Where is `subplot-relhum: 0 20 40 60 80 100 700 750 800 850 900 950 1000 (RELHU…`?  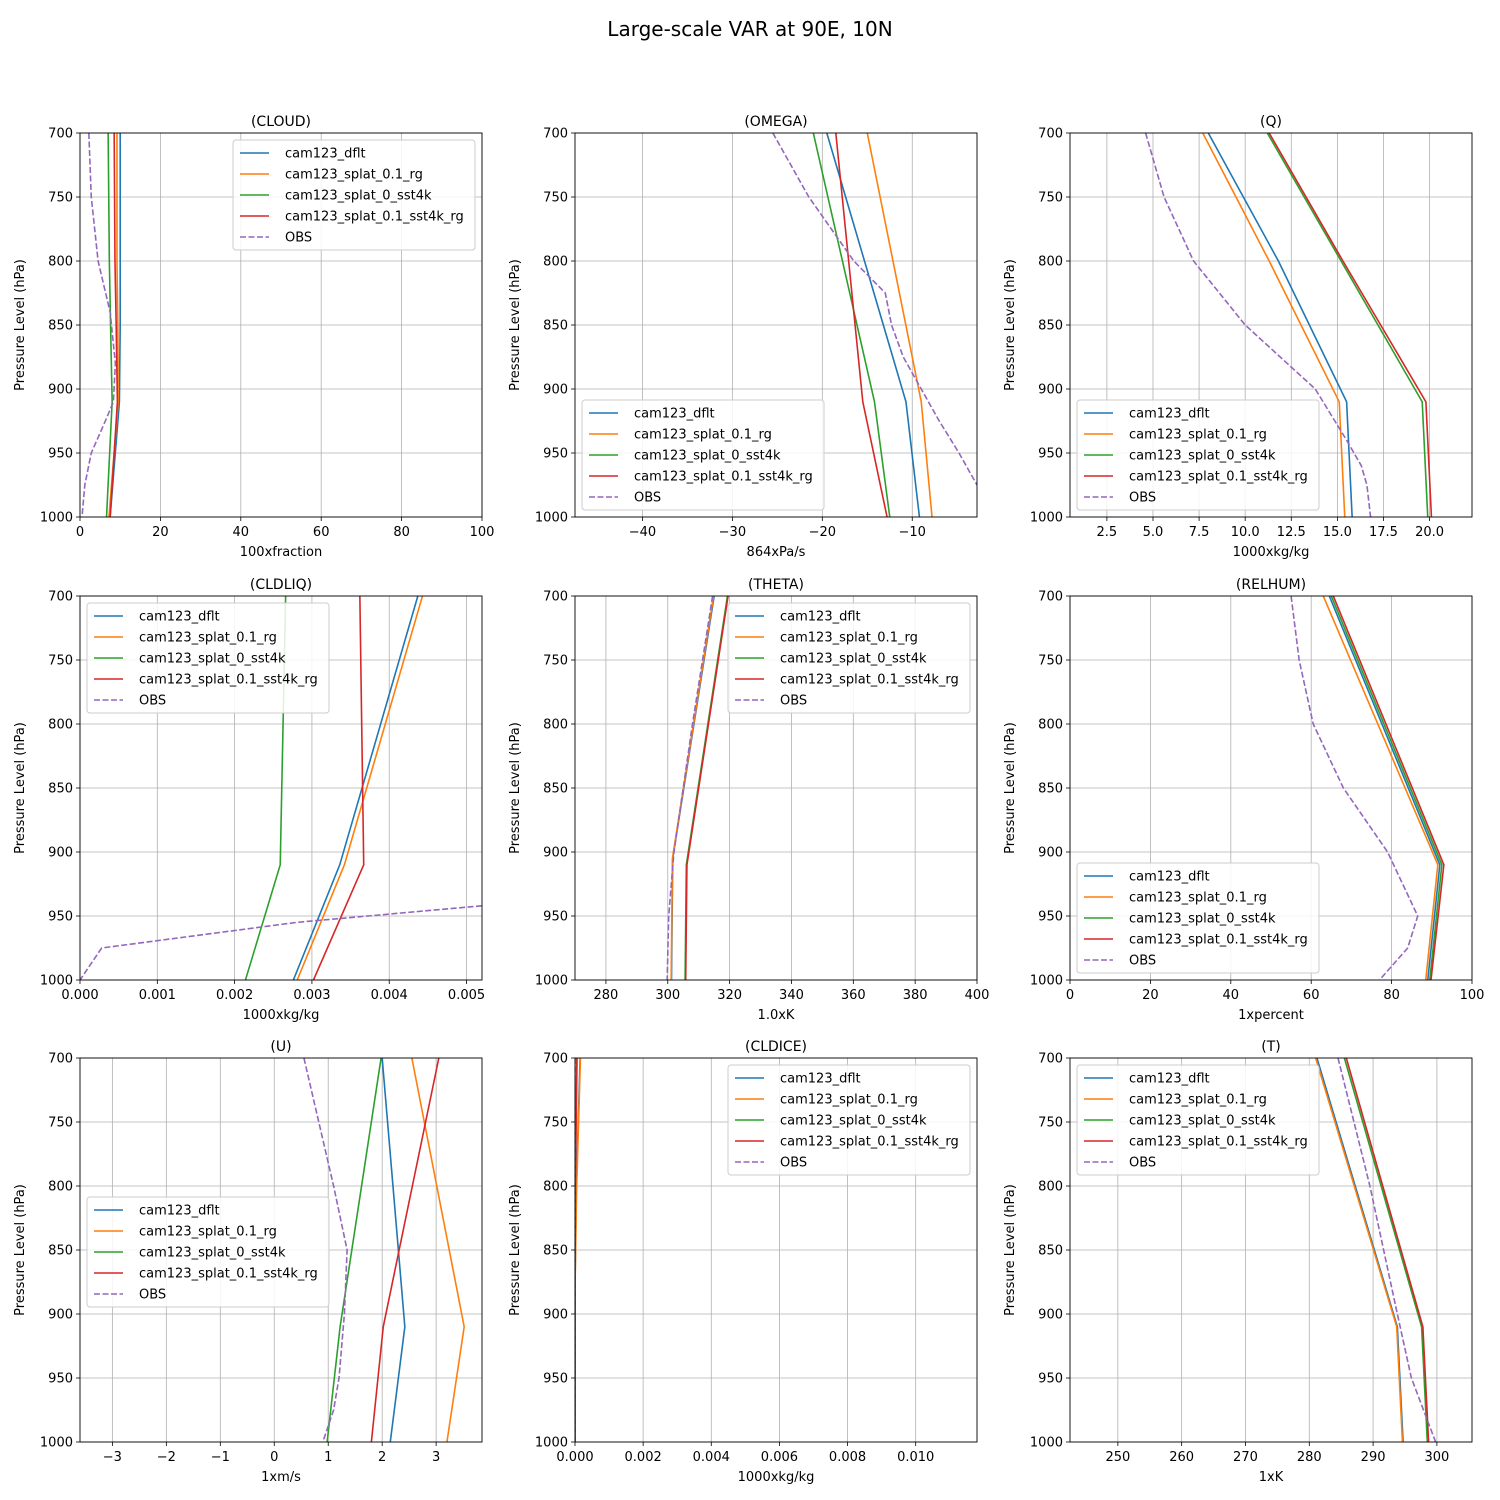 subplot-relhum: 0 20 40 60 80 100 700 750 800 850 900 950 1000 (RELHU… is located at coordinates (1243, 800).